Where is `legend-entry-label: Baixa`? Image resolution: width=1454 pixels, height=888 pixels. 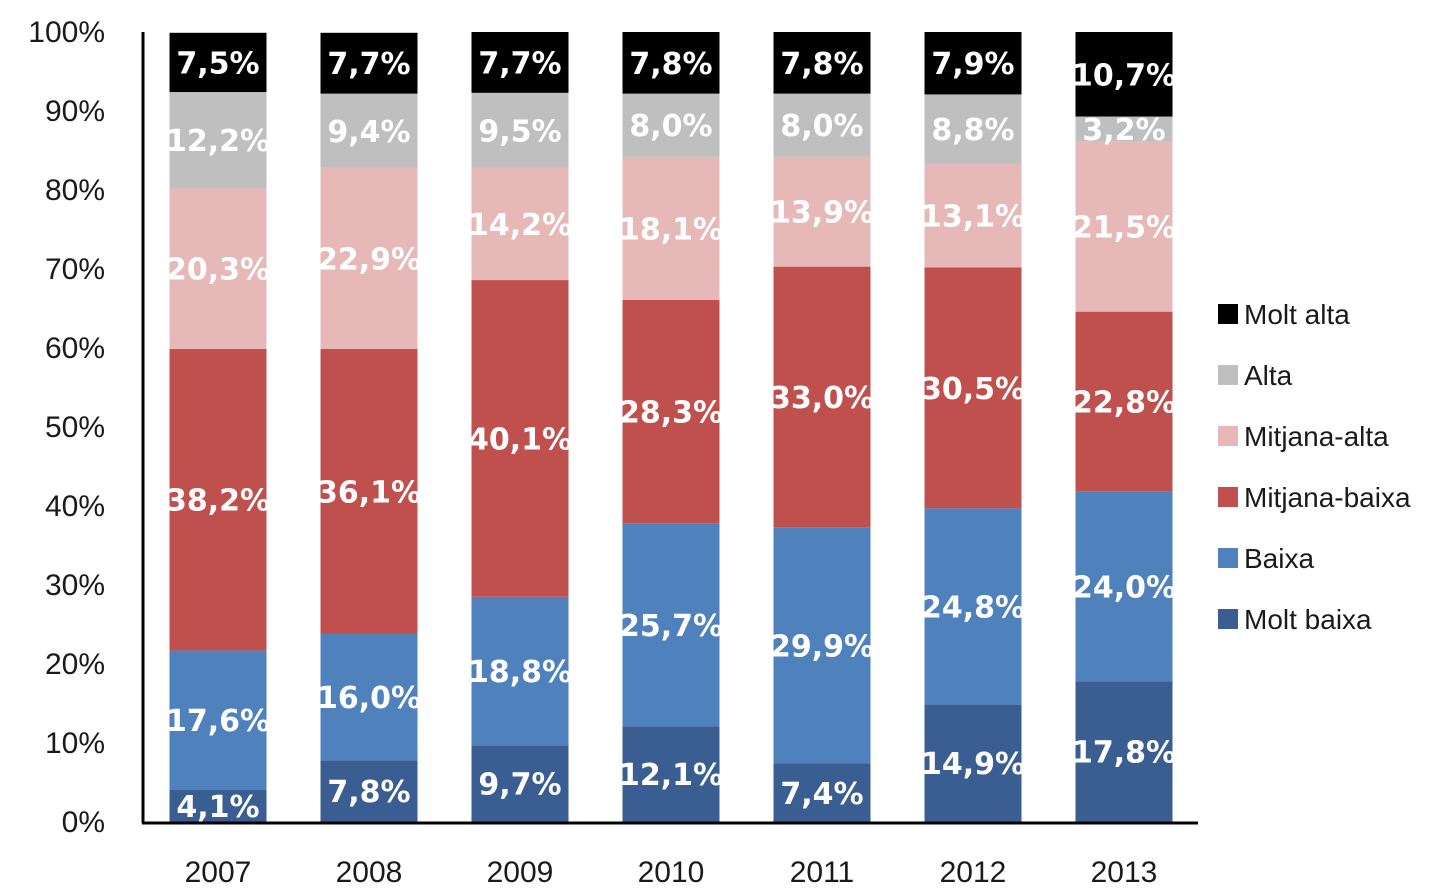
legend-entry-label: Baixa is located at coordinates (1279, 558).